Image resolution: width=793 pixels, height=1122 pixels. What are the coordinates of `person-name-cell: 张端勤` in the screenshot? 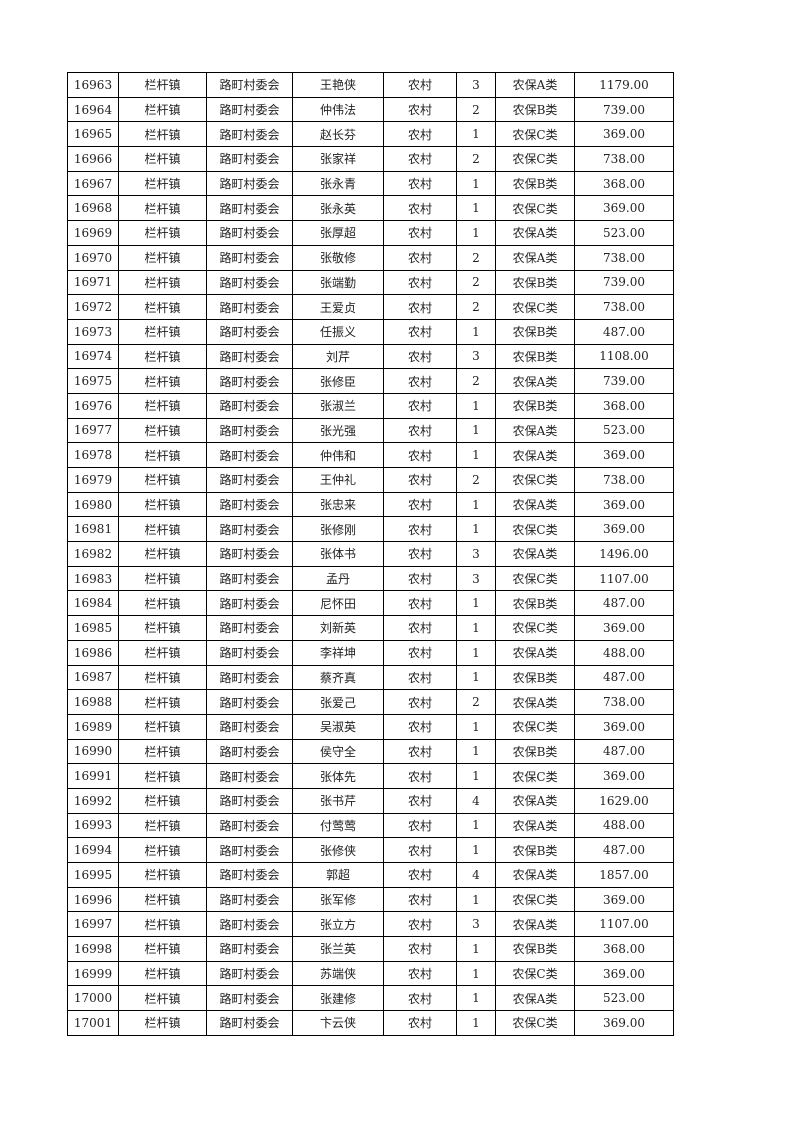 It's located at (338, 282).